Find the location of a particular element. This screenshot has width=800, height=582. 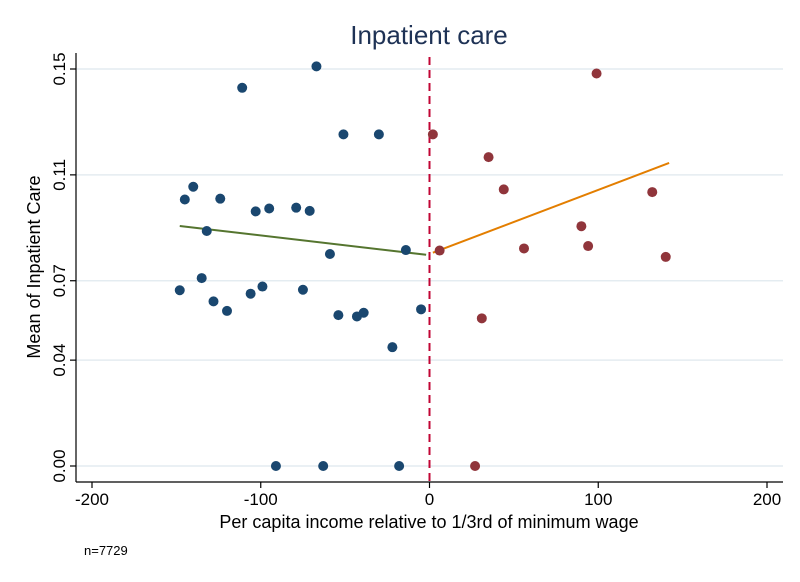

chart-title: Inpatient care is located at coordinates (429, 35).